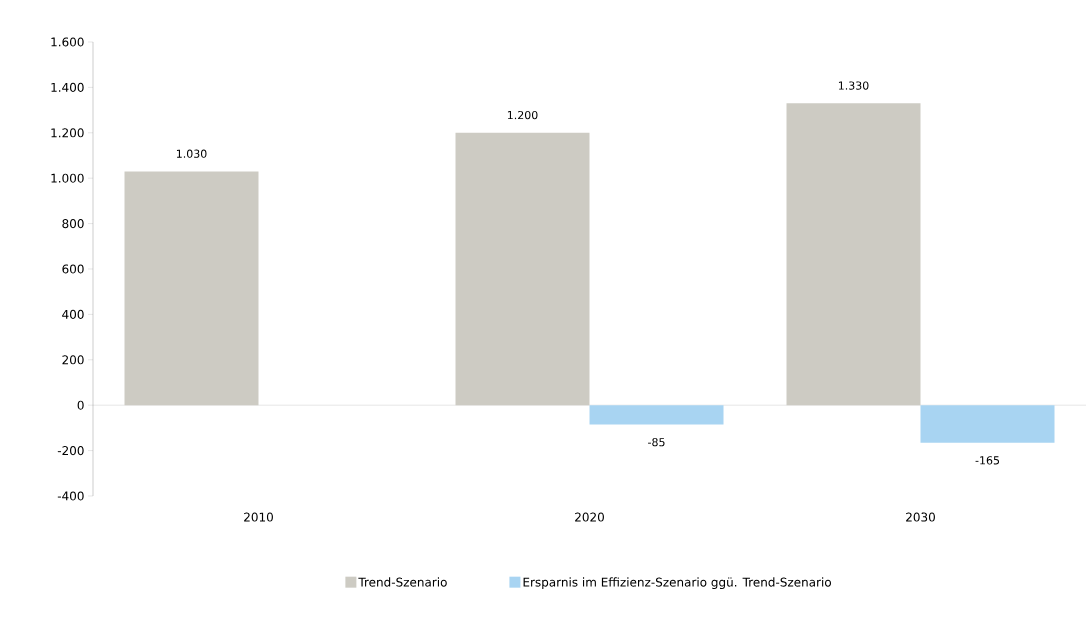 The width and height of the screenshot is (1087, 617). What do you see at coordinates (191, 153) in the screenshot?
I see `data-label: 1.030` at bounding box center [191, 153].